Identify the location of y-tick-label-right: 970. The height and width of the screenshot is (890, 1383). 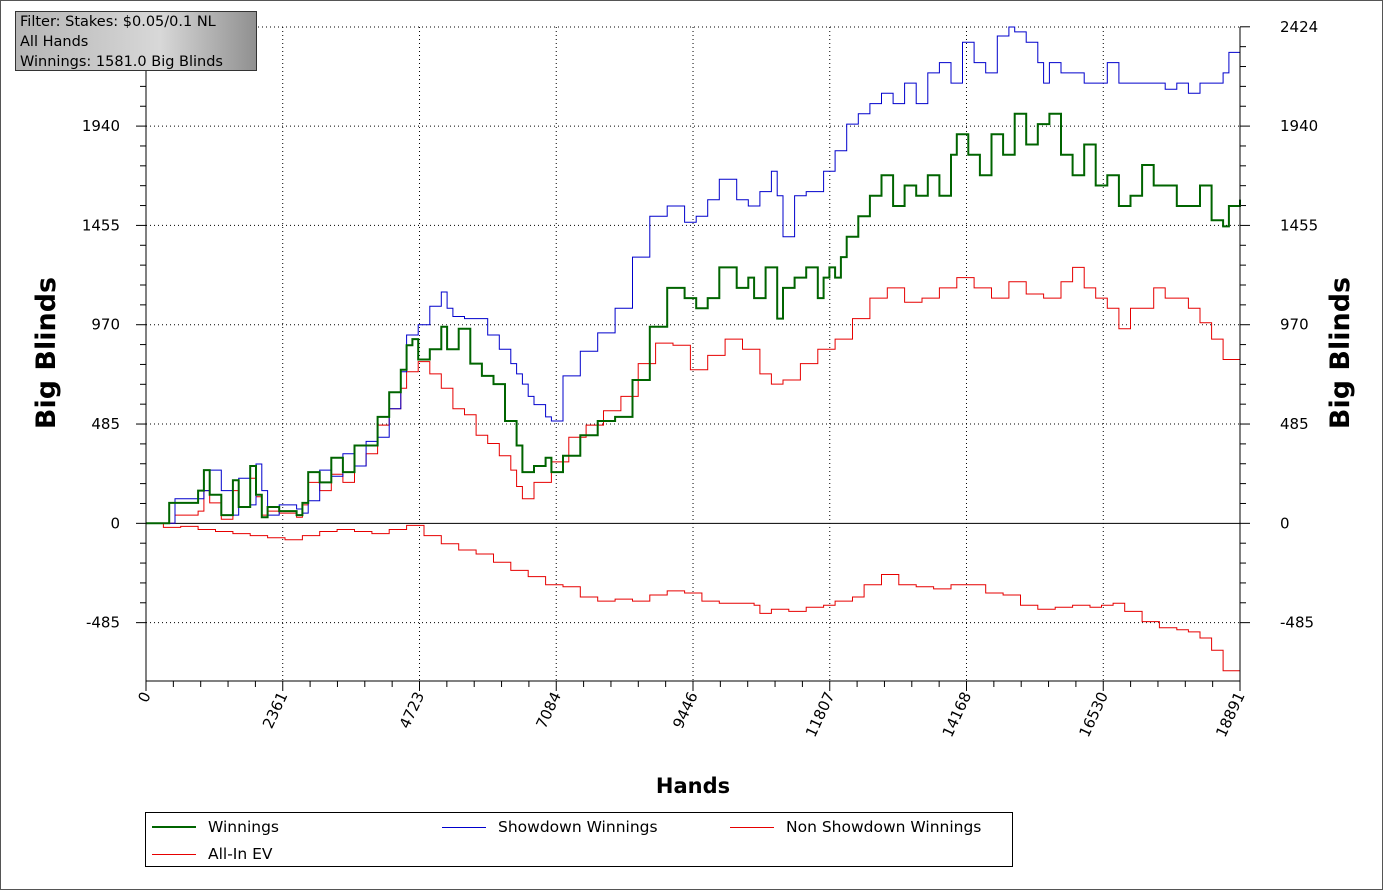
(1294, 325).